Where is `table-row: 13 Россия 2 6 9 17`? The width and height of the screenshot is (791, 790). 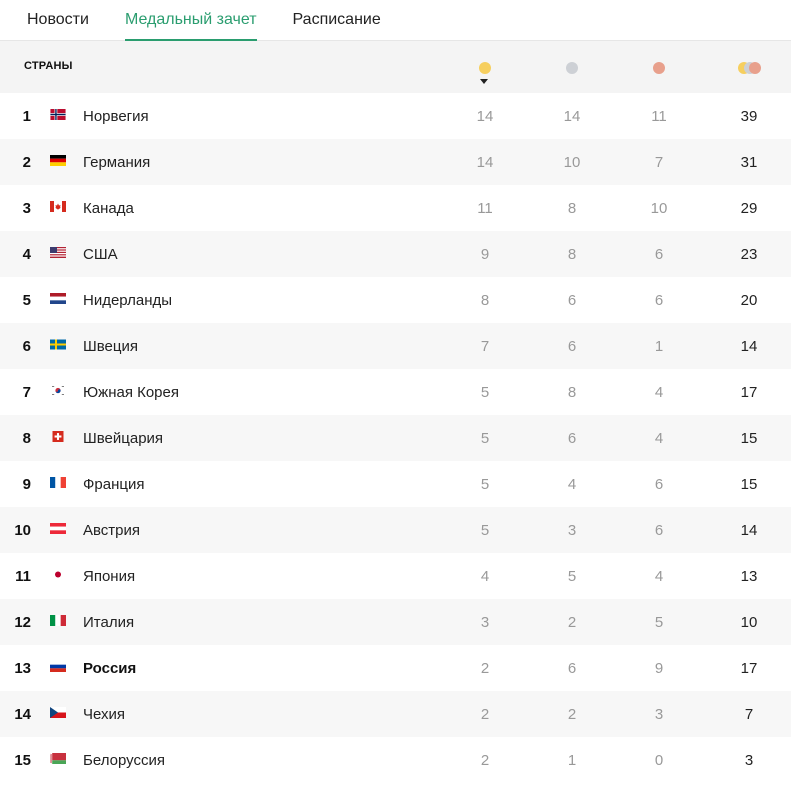
table-row: 13 Россия 2 6 9 17 is located at coordinates (395, 668).